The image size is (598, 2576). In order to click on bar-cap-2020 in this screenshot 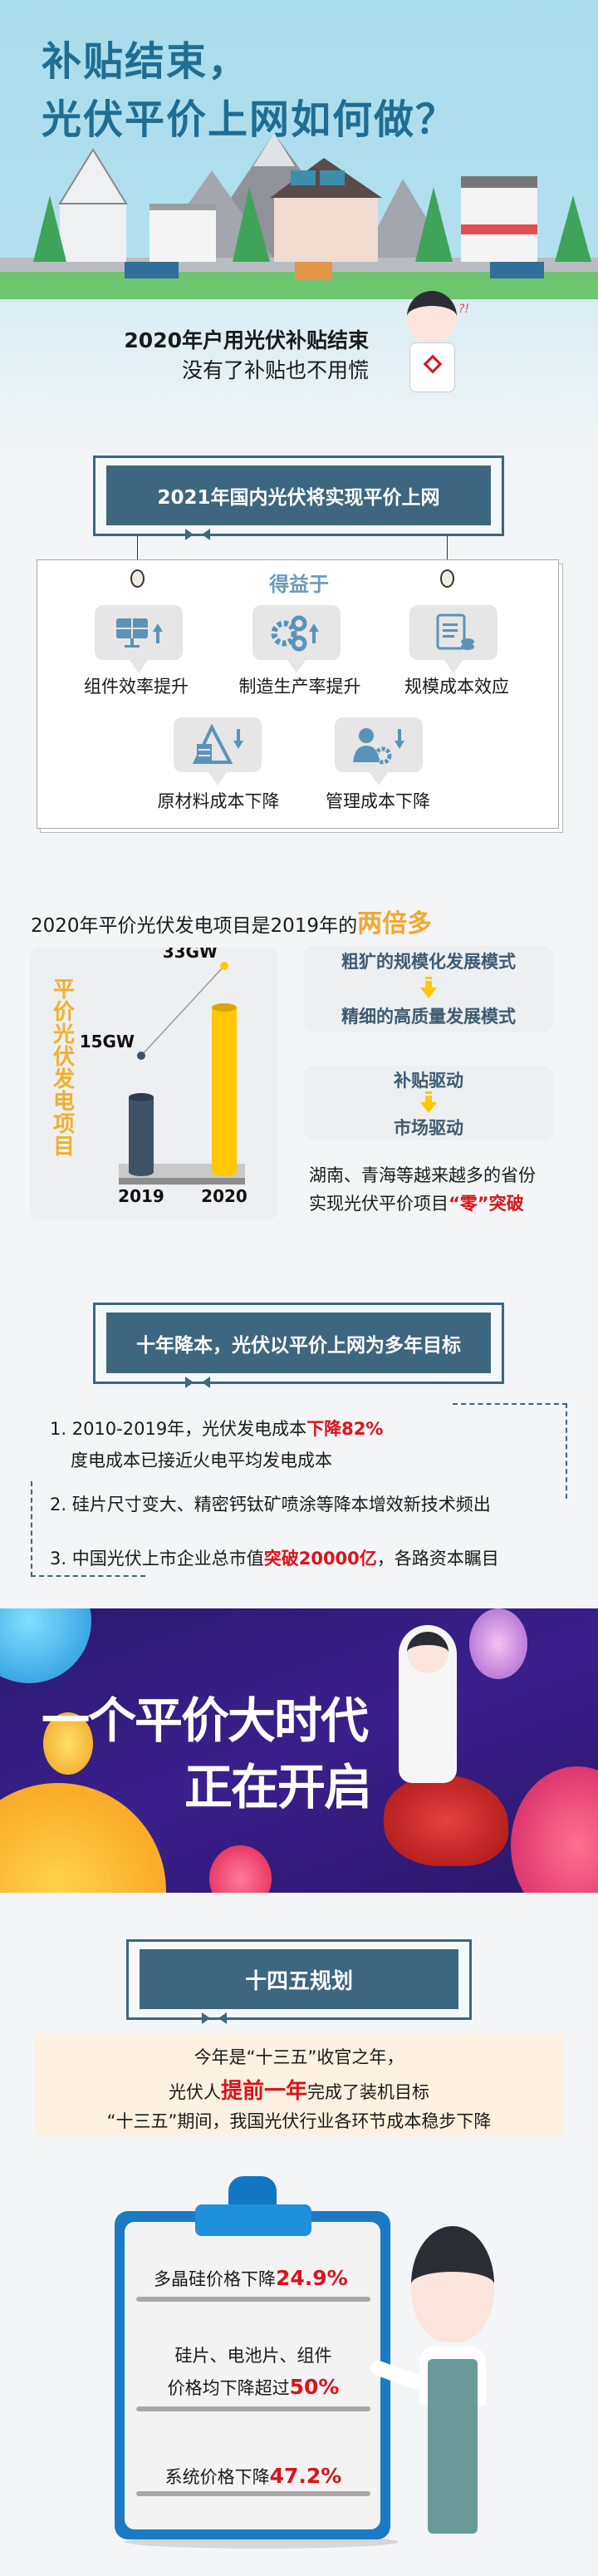, I will do `click(225, 1007)`.